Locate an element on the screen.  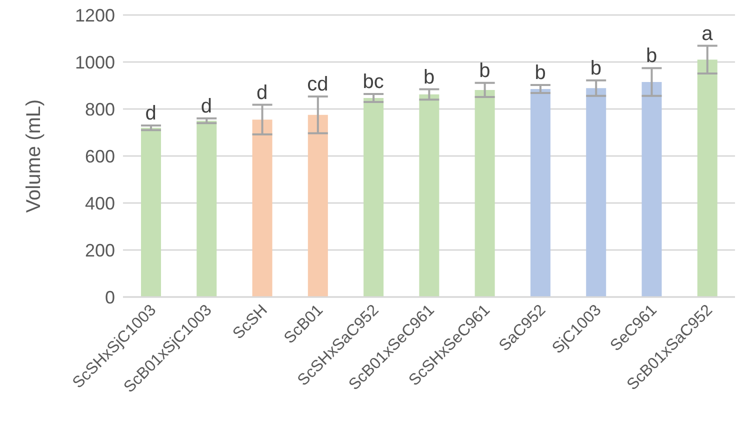
y-tick-label: 600 is located at coordinates (99, 156).